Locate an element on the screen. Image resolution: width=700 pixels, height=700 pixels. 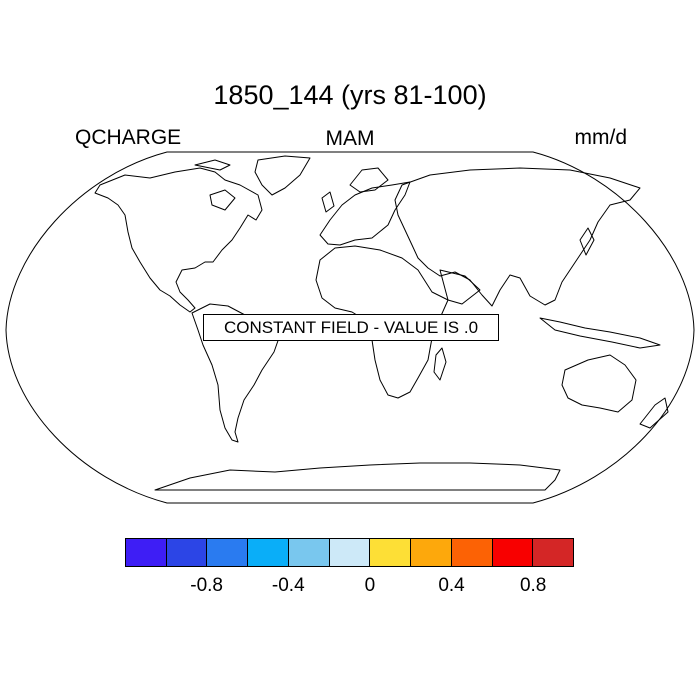
colorbar-tick-label: 0.8 is located at coordinates (533, 585).